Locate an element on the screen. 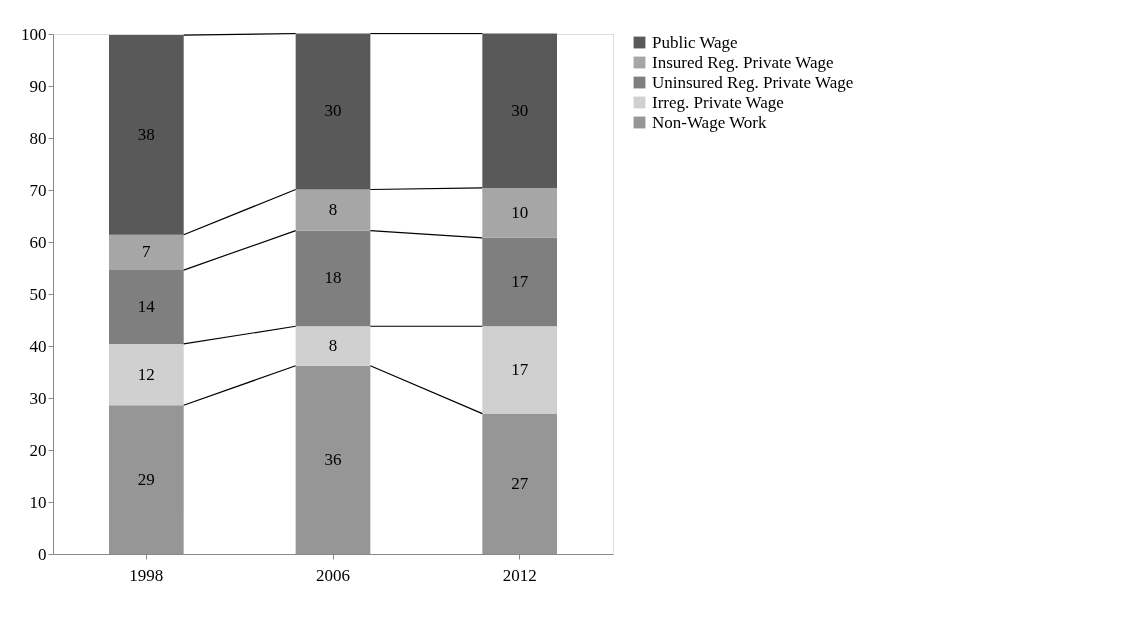  x-tick-label: 2006 is located at coordinates (333, 575).